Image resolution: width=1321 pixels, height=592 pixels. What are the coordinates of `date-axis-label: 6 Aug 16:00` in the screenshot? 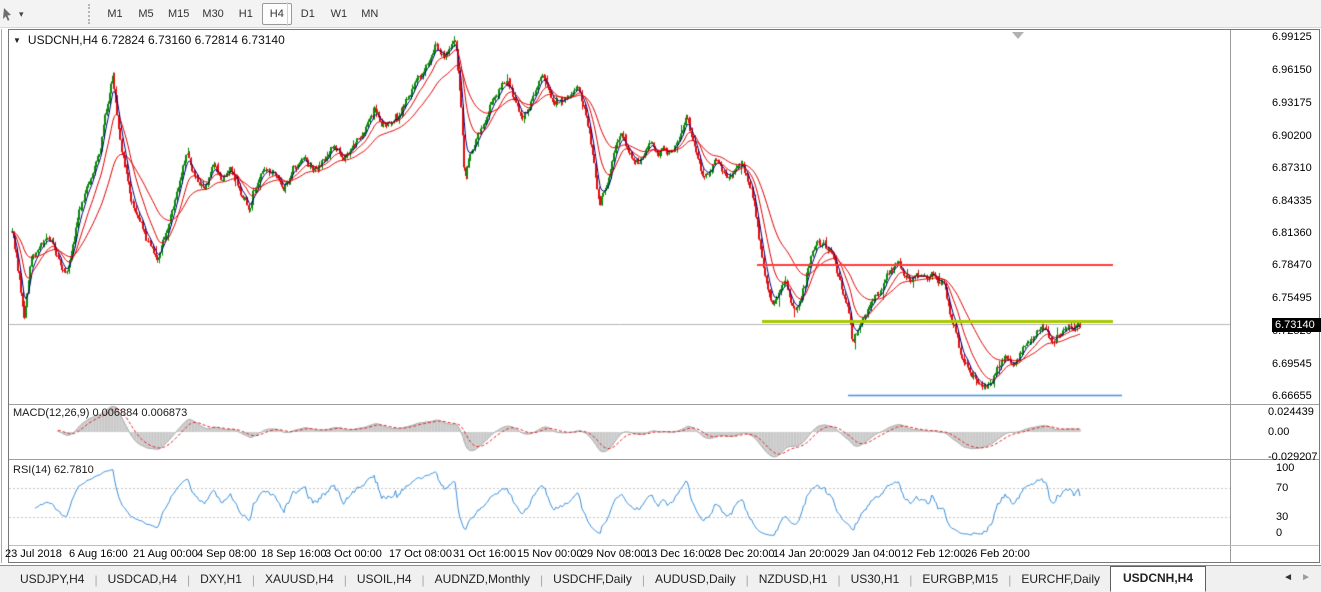 It's located at (98, 554).